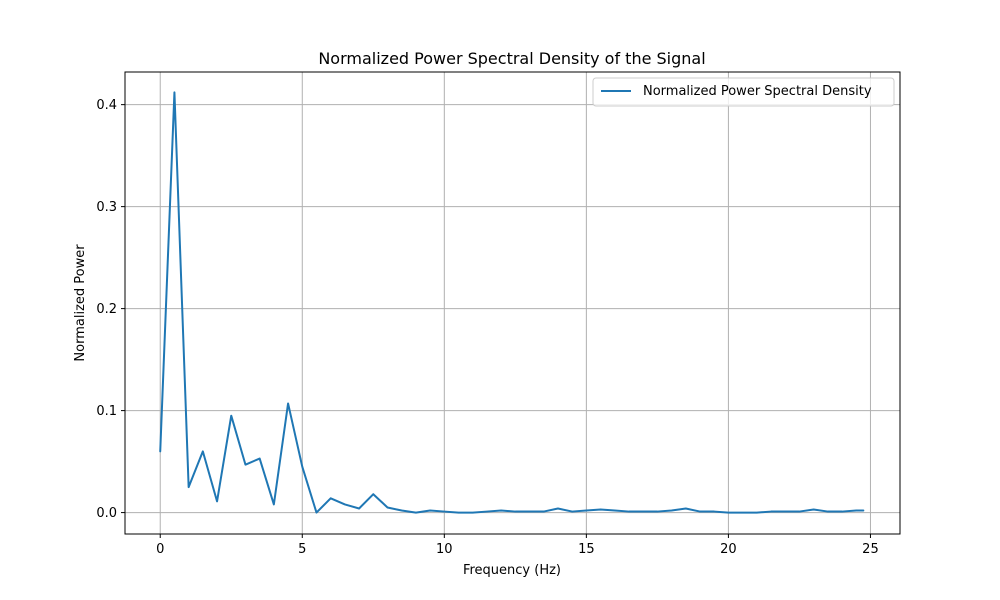  I want to click on legend-label: Normalized Power Spectral Density, so click(757, 91).